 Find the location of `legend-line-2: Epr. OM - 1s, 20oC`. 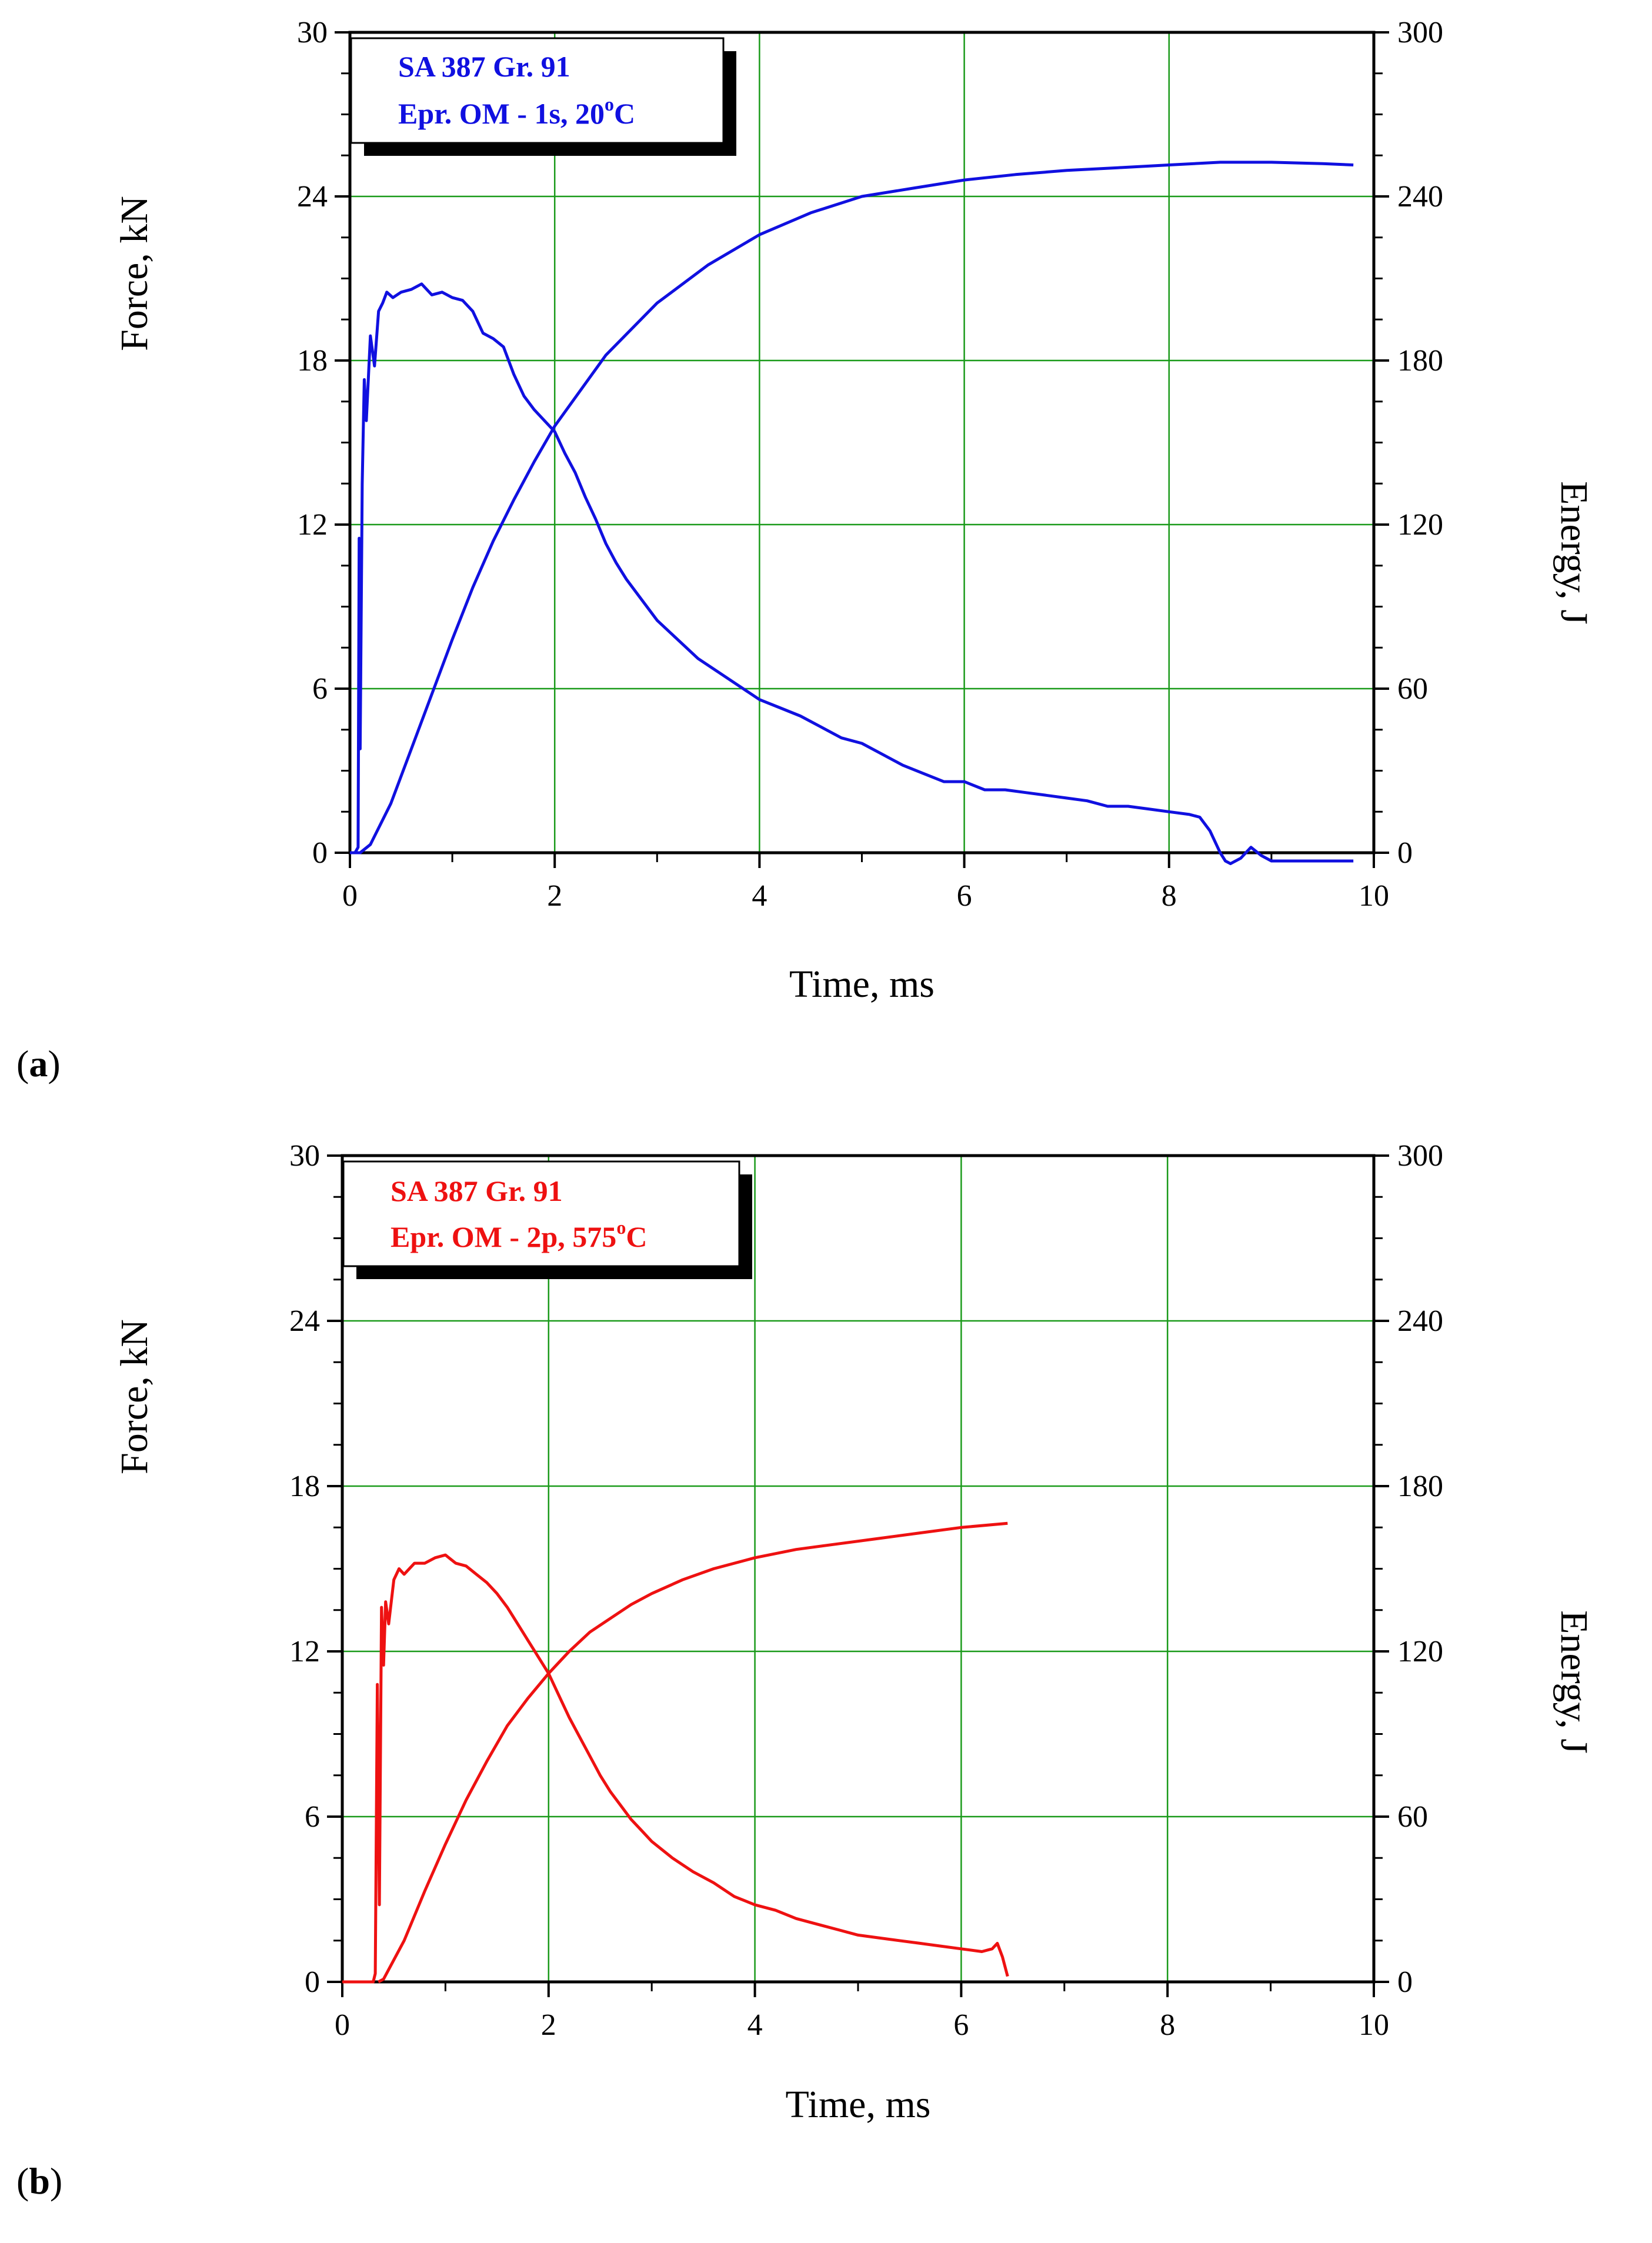

legend-line-2: Epr. OM - 1s, 20oC is located at coordinates (516, 112).